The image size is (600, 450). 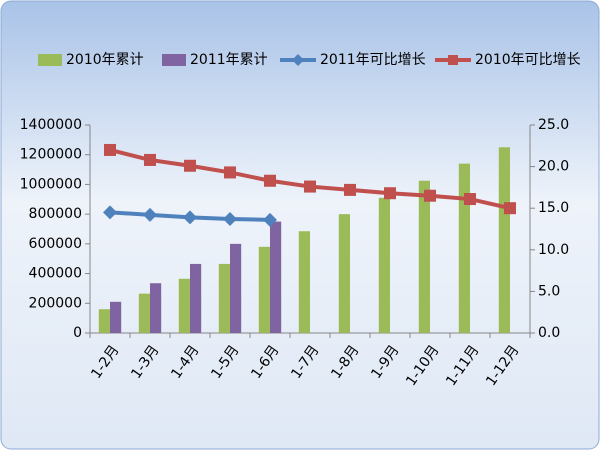 I want to click on legend-label: 2011年累计, so click(x=229, y=60).